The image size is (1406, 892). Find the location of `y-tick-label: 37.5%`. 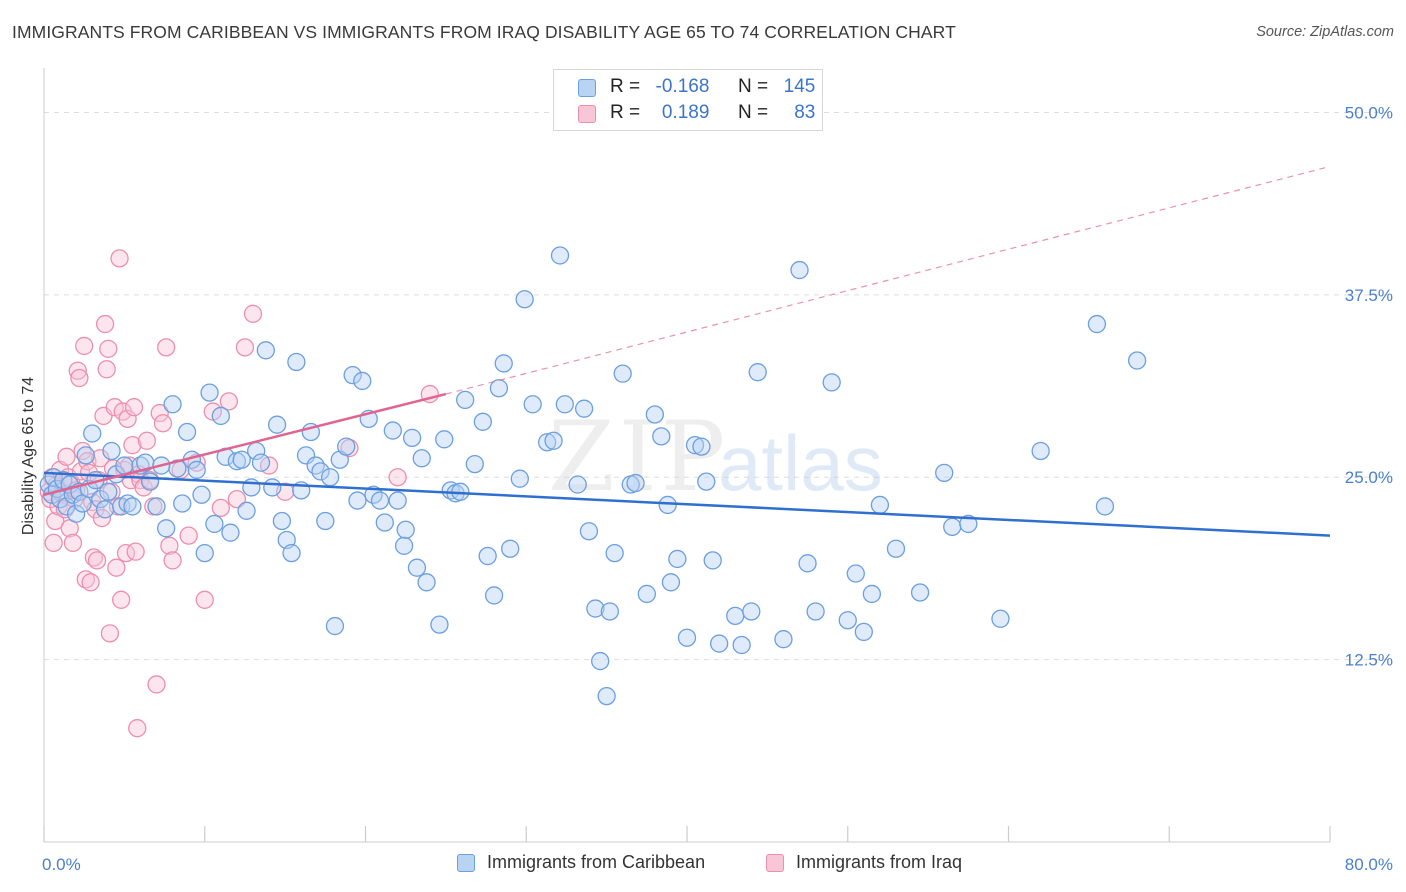

y-tick-label: 37.5% is located at coordinates (1369, 295).